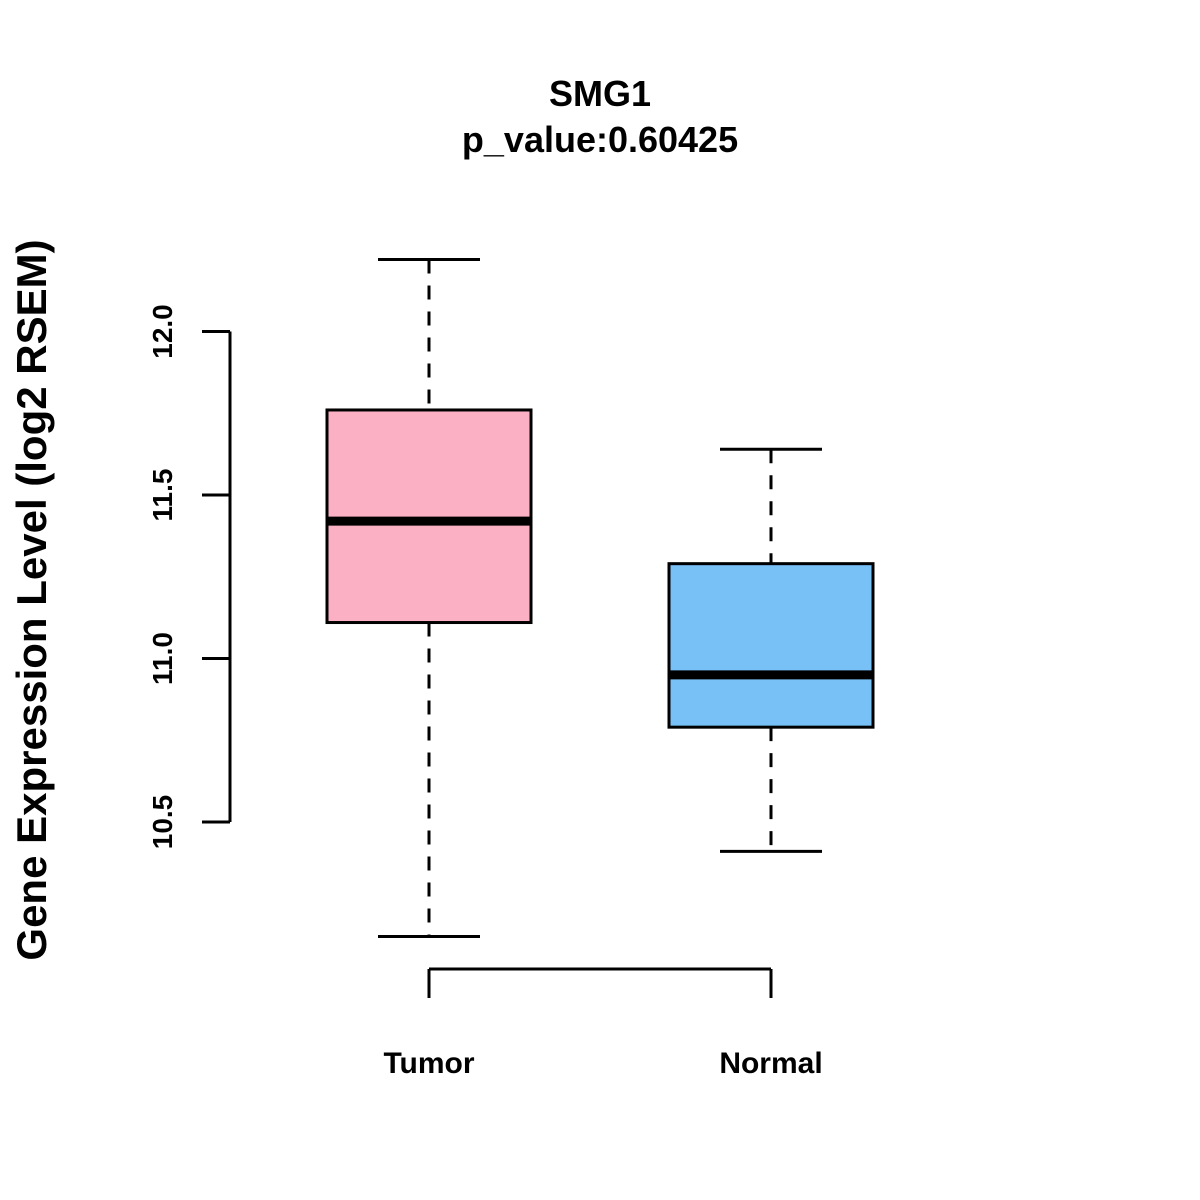  What do you see at coordinates (429, 516) in the screenshot?
I see `tumor-box` at bounding box center [429, 516].